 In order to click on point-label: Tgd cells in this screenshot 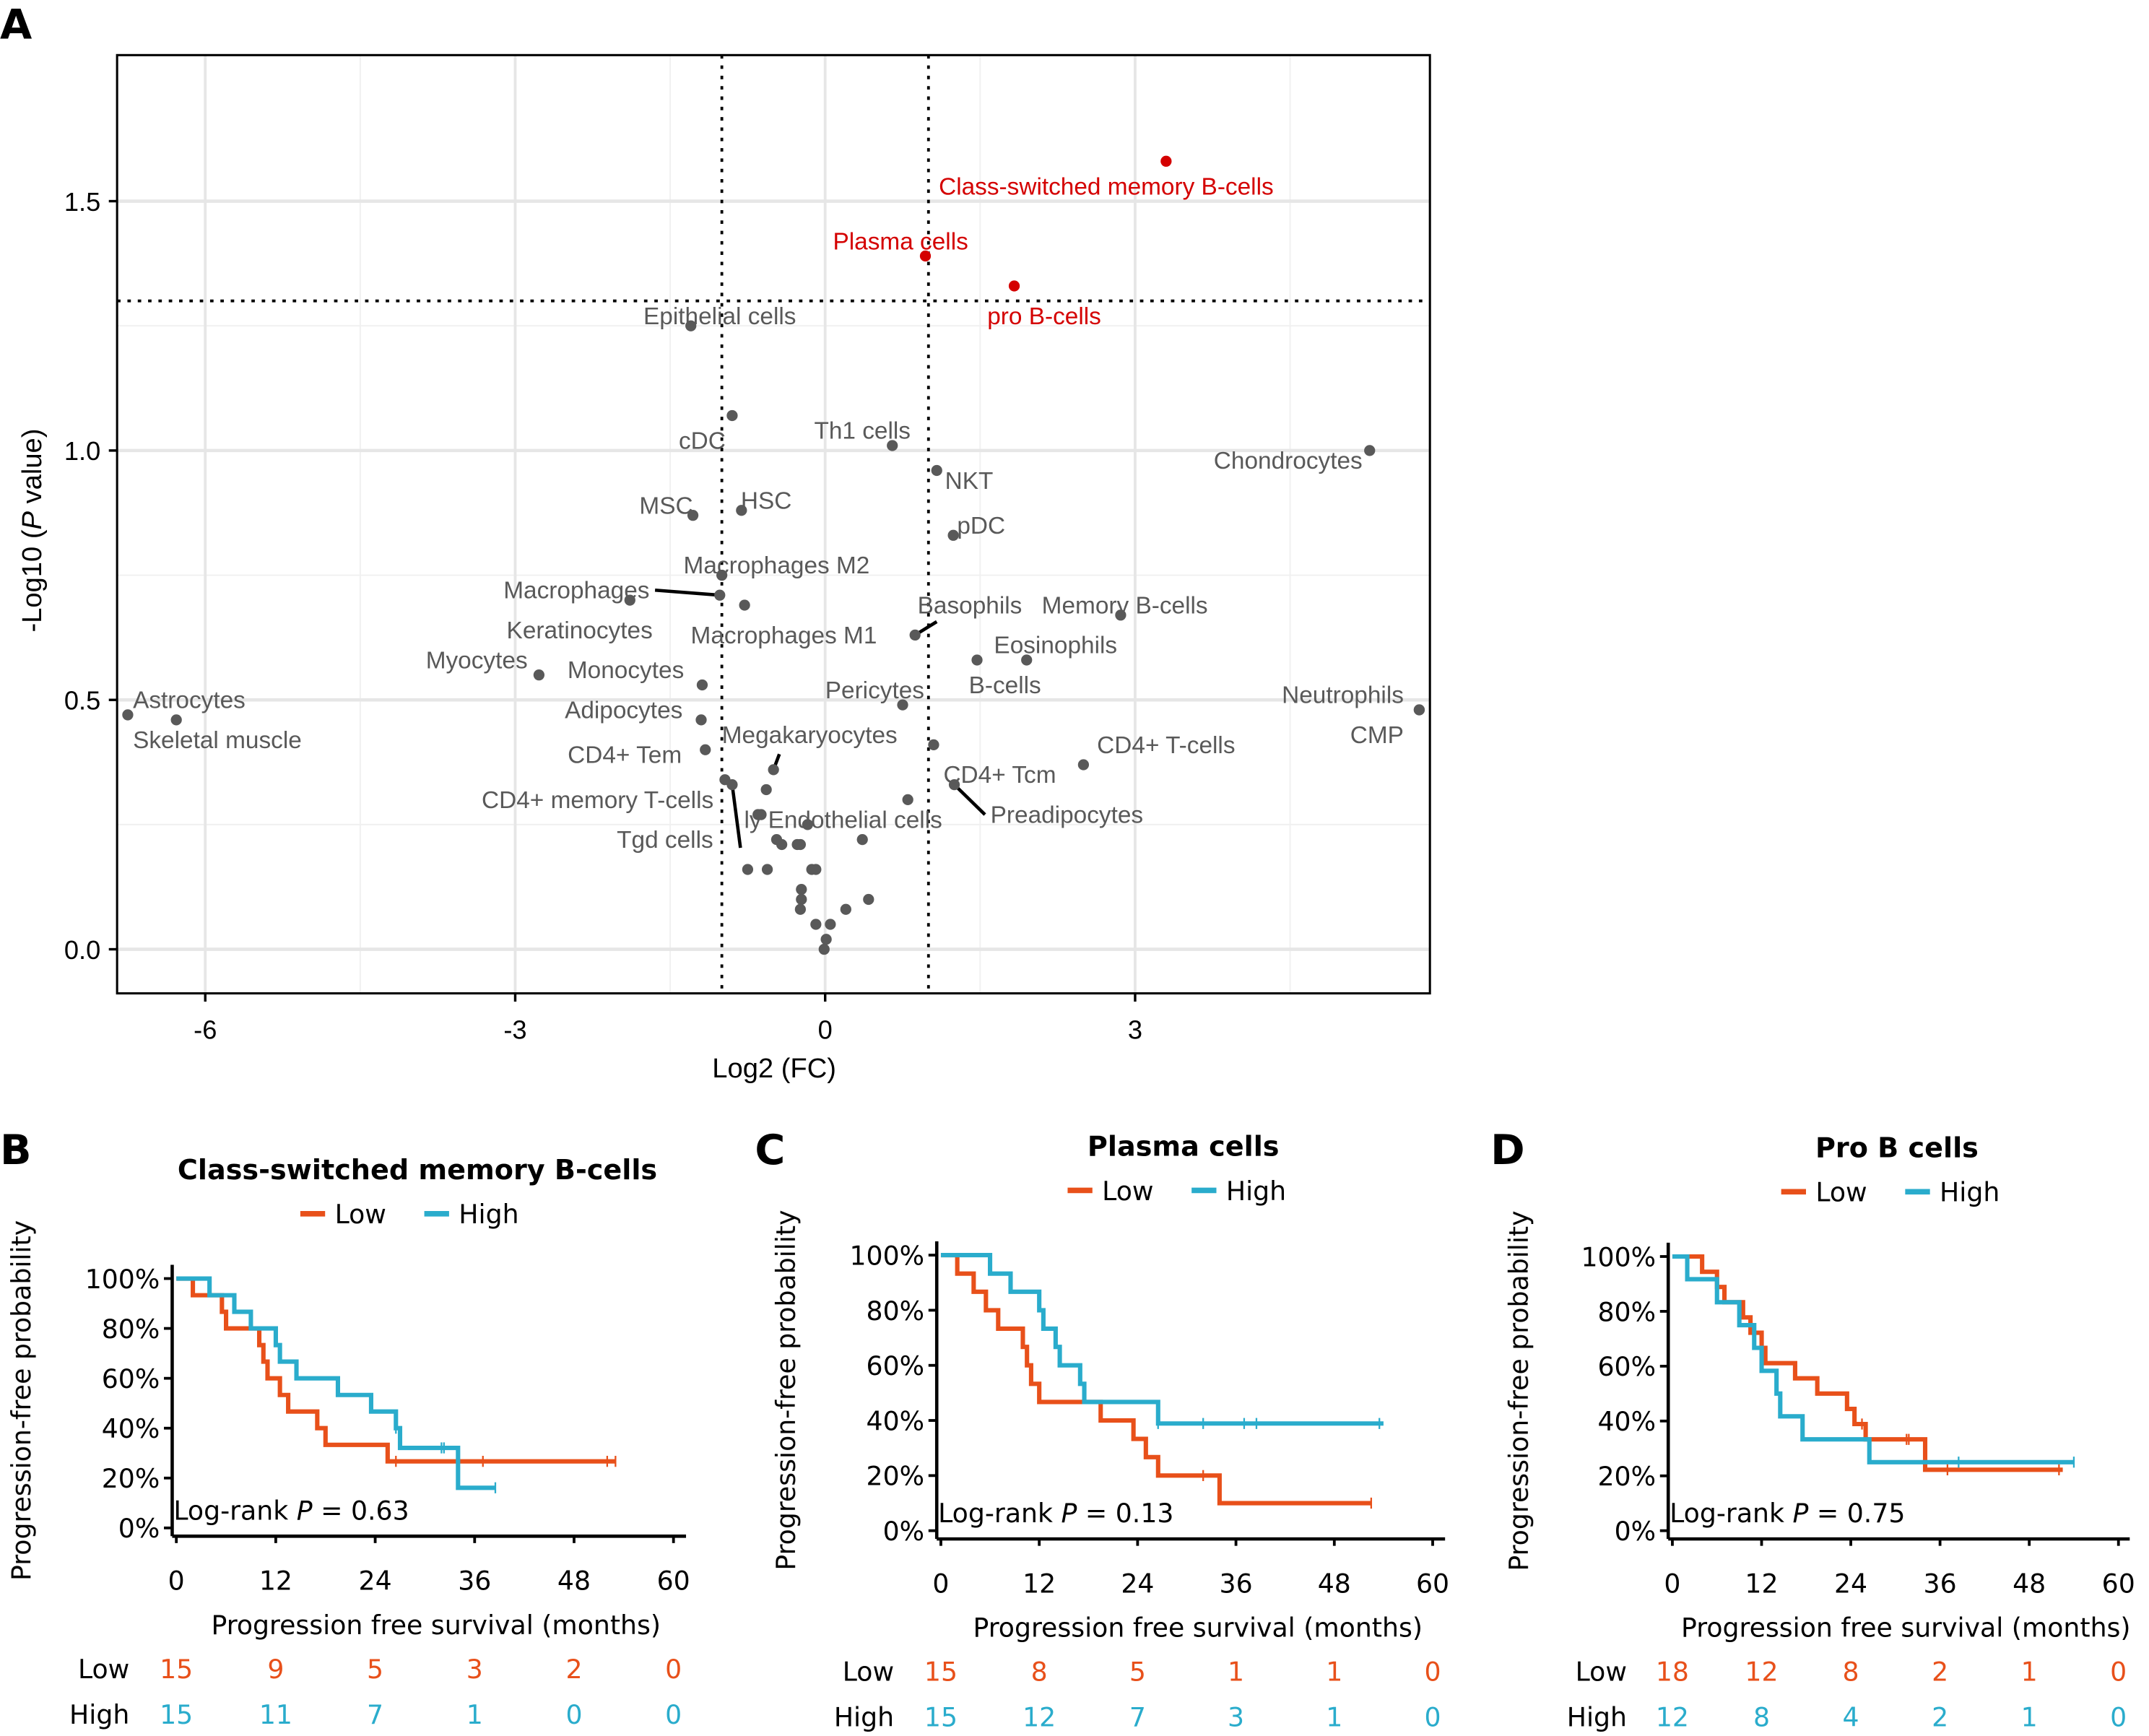, I will do `click(665, 840)`.